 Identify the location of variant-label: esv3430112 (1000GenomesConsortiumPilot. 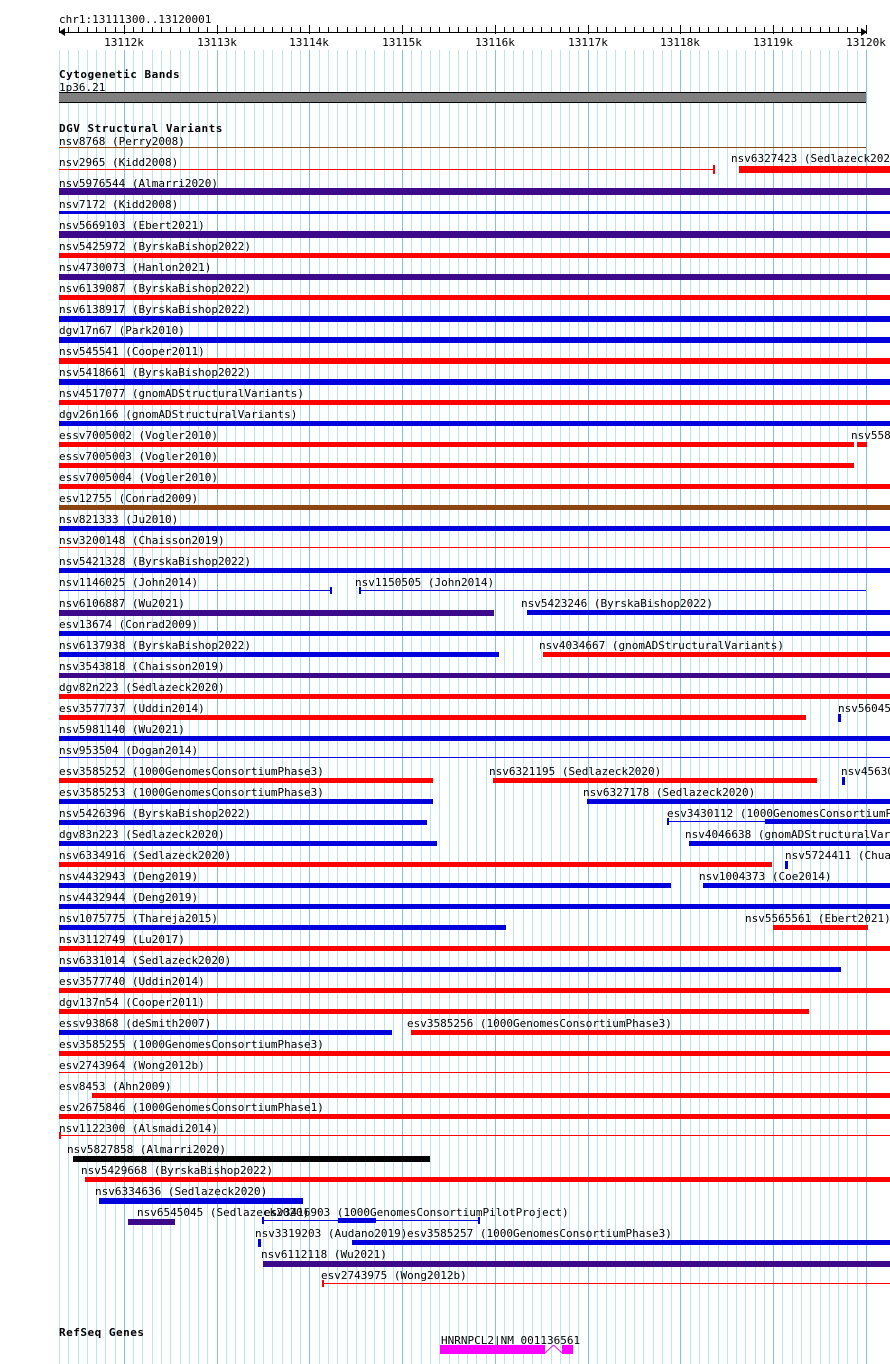
(778, 813).